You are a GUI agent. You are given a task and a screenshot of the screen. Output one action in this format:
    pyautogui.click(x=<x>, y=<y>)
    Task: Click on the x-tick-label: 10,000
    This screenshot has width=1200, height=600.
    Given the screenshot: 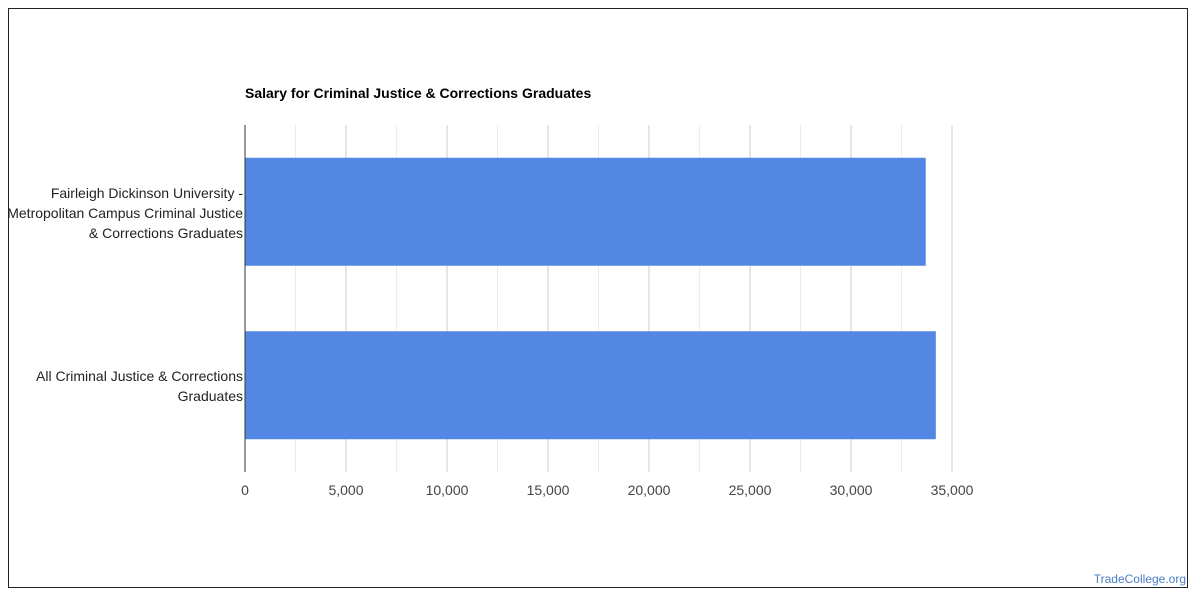 What is the action you would take?
    pyautogui.click(x=447, y=490)
    